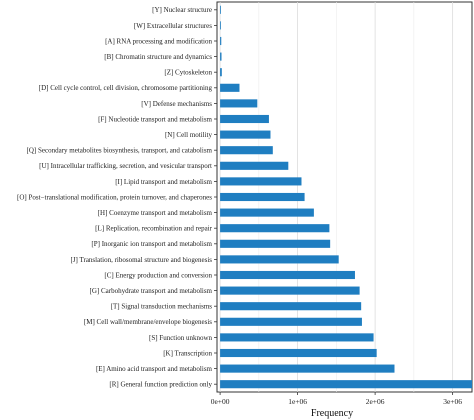 The height and width of the screenshot is (420, 474). What do you see at coordinates (173, 26) in the screenshot?
I see `category-label: [W] Extracellular structures` at bounding box center [173, 26].